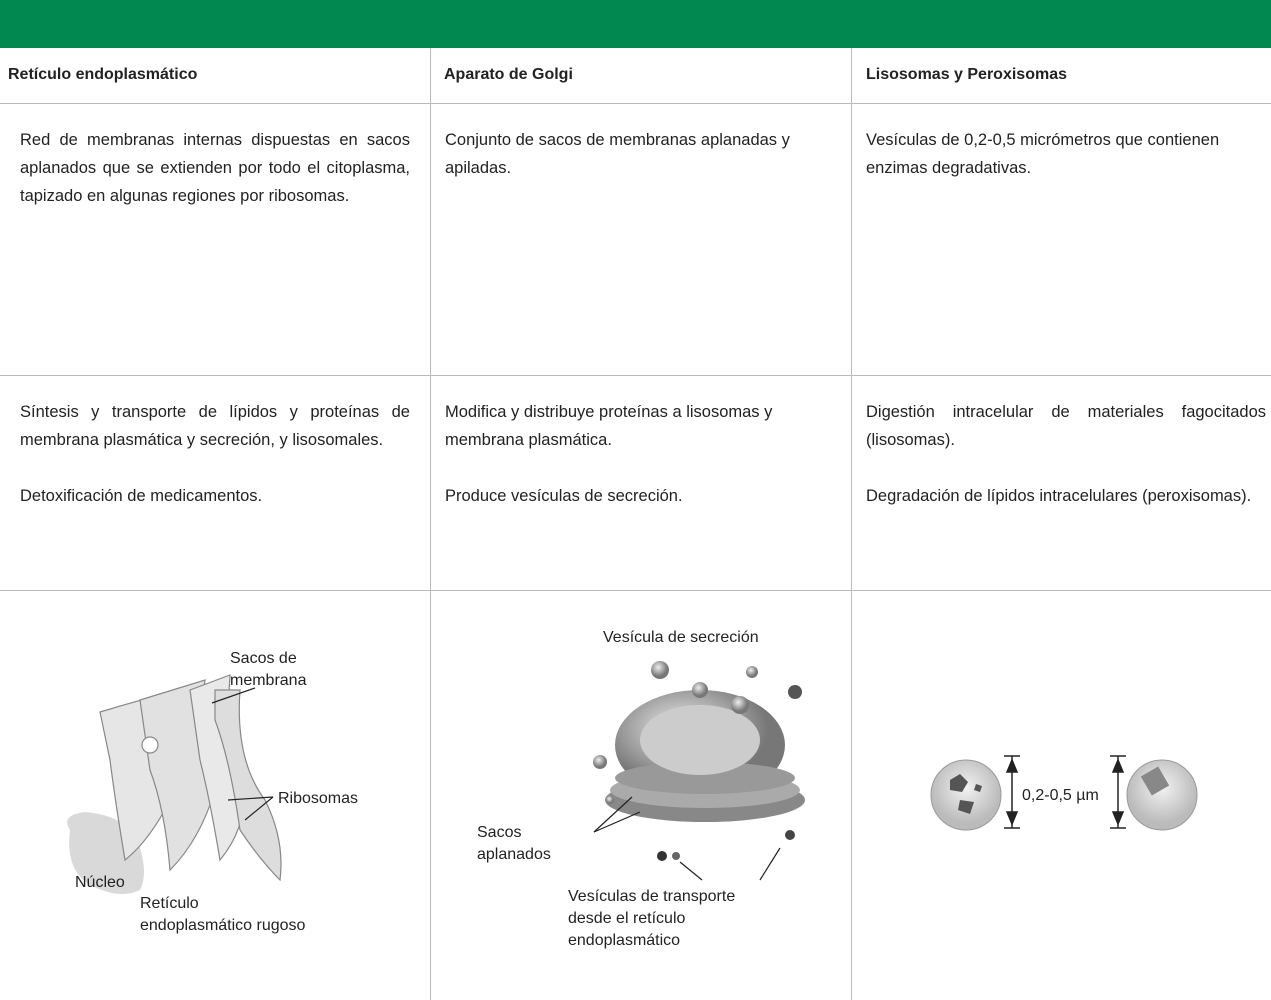 The width and height of the screenshot is (1271, 1000). What do you see at coordinates (508, 74) in the screenshot?
I see `column-header: Aparato de Golgi` at bounding box center [508, 74].